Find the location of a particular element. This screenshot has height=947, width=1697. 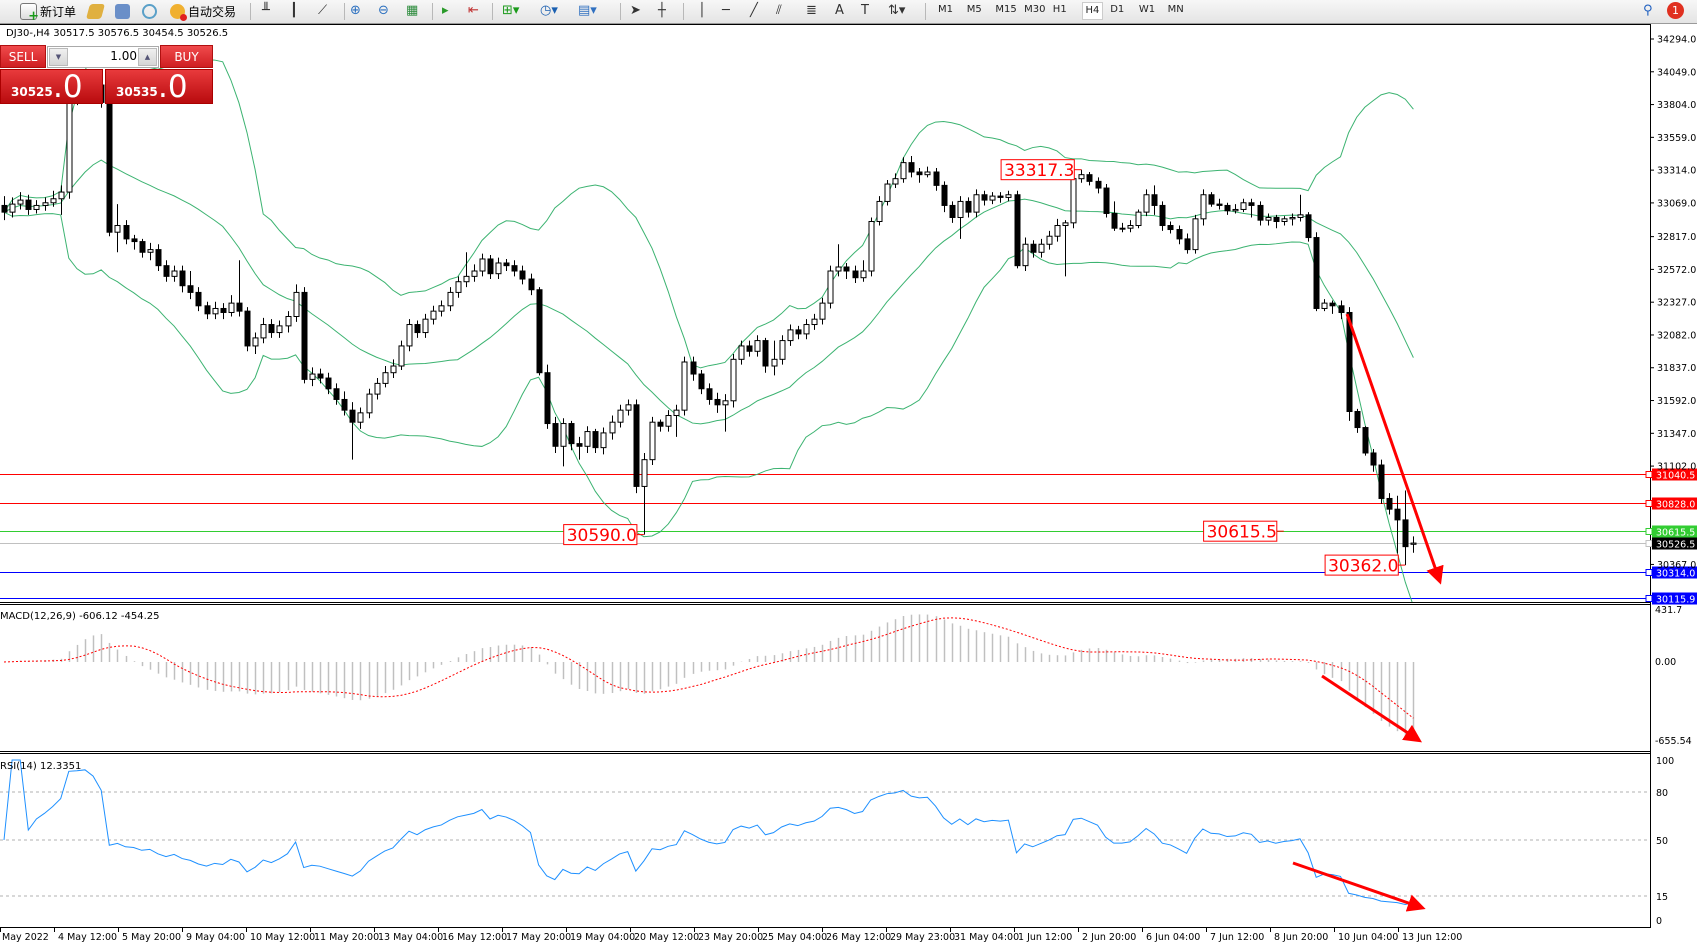

timeframe-h1: H1 is located at coordinates (1059, 9).